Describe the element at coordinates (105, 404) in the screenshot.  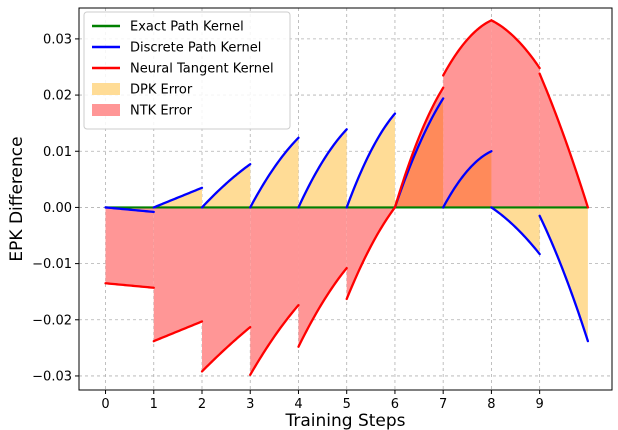
I see `x-tick-label-0: 0` at that location.